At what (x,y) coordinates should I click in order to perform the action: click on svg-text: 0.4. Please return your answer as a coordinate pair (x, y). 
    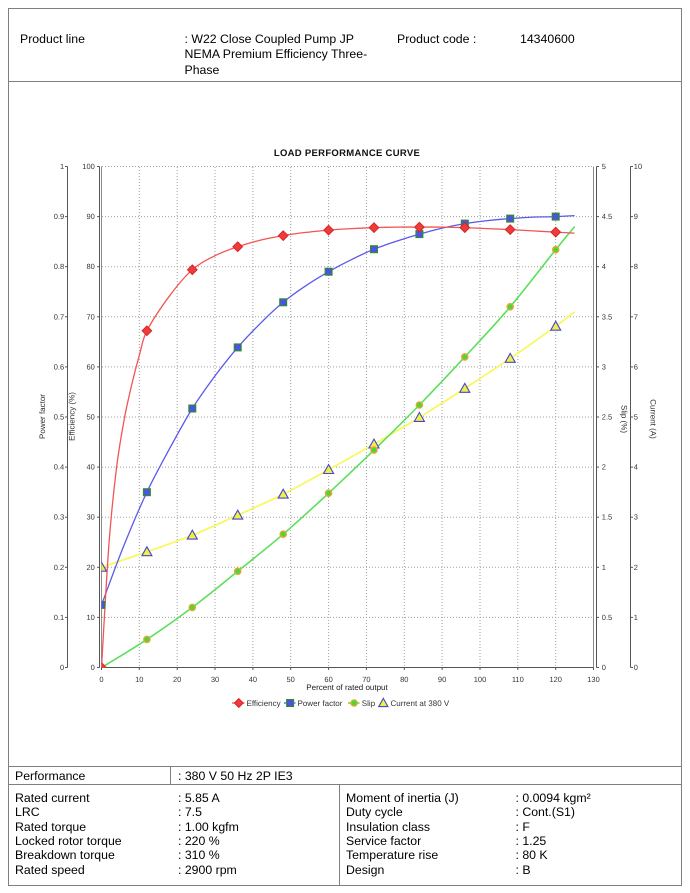
    Looking at the image, I should click on (59, 467).